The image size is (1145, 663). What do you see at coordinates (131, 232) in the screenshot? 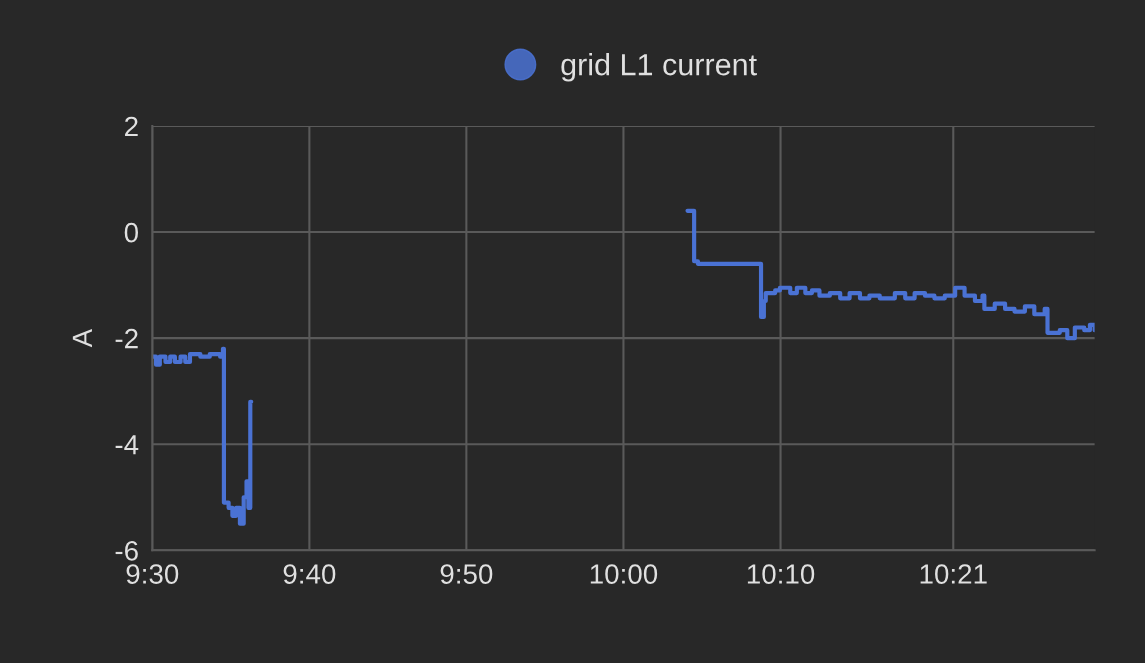
I see `y-tick-label: 0` at bounding box center [131, 232].